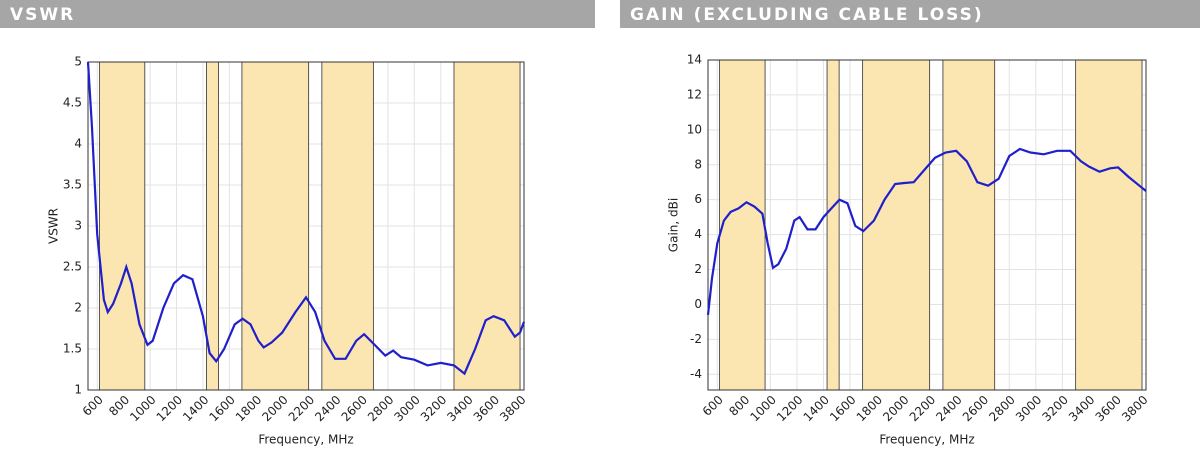 The width and height of the screenshot is (1200, 454). What do you see at coordinates (807, 15) in the screenshot?
I see `header: GAIN (EXCLUDING CABLE LOSS)` at bounding box center [807, 15].